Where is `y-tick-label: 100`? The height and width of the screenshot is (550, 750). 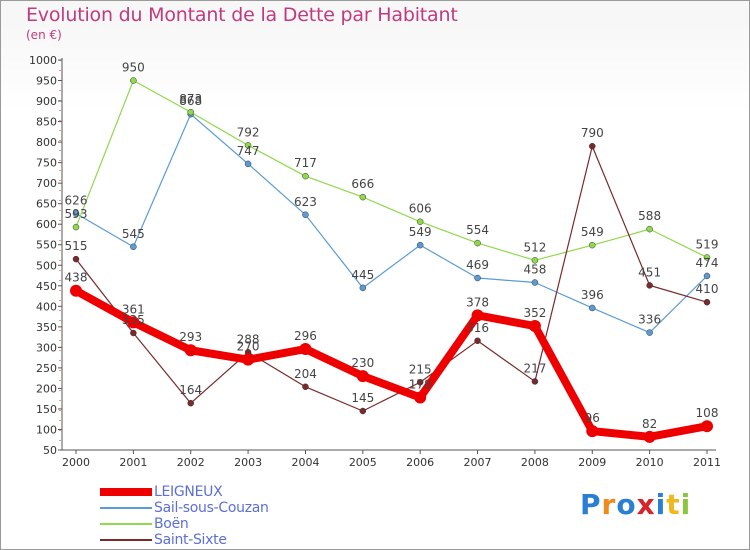
y-tick-label: 100 is located at coordinates (46, 429).